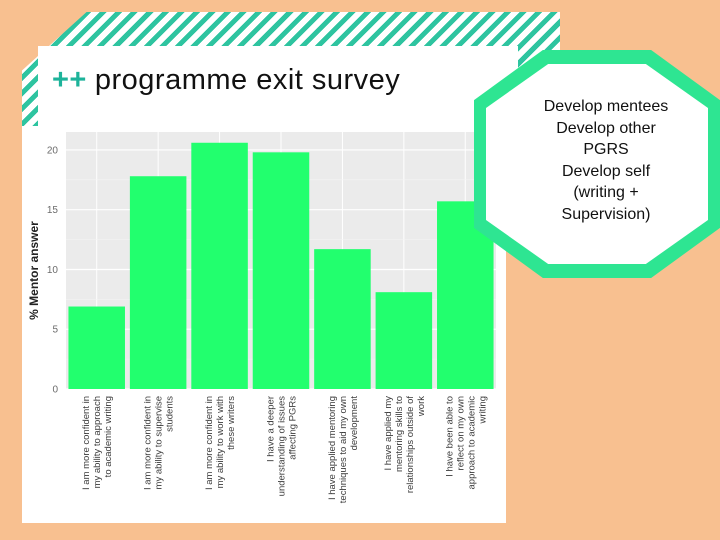  Describe the element at coordinates (606, 128) in the screenshot. I see `callout-line: Develop other` at that location.